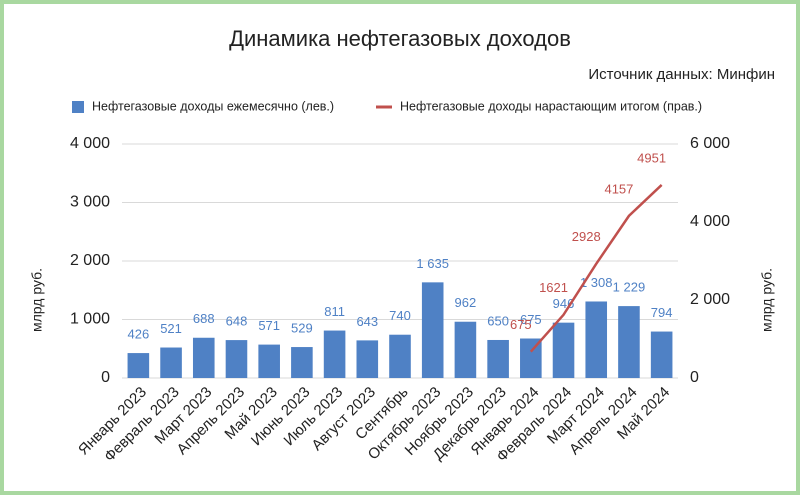 The height and width of the screenshot is (495, 800). What do you see at coordinates (302, 327) in the screenshot?
I see `bar-value-label: 529` at bounding box center [302, 327].